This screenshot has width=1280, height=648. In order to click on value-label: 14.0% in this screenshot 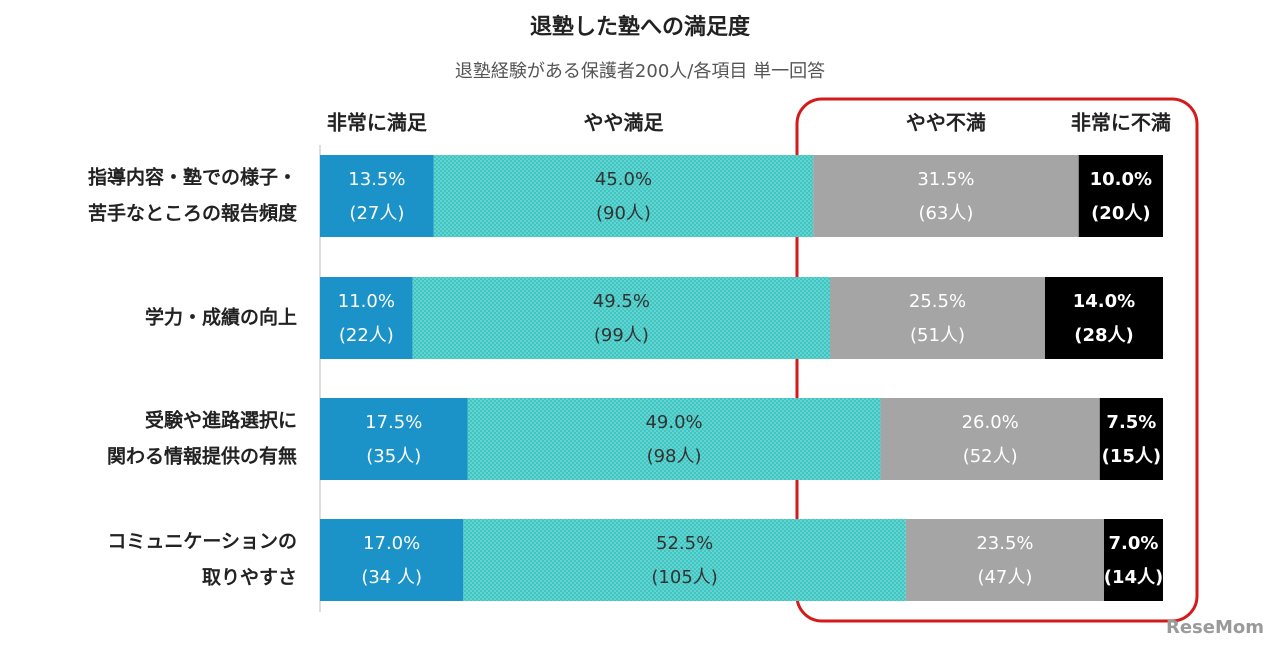, I will do `click(1104, 301)`.